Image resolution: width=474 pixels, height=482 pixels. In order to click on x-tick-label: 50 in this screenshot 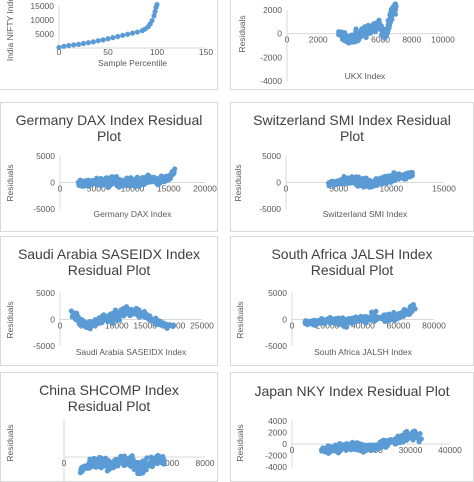, I will do `click(108, 52)`.